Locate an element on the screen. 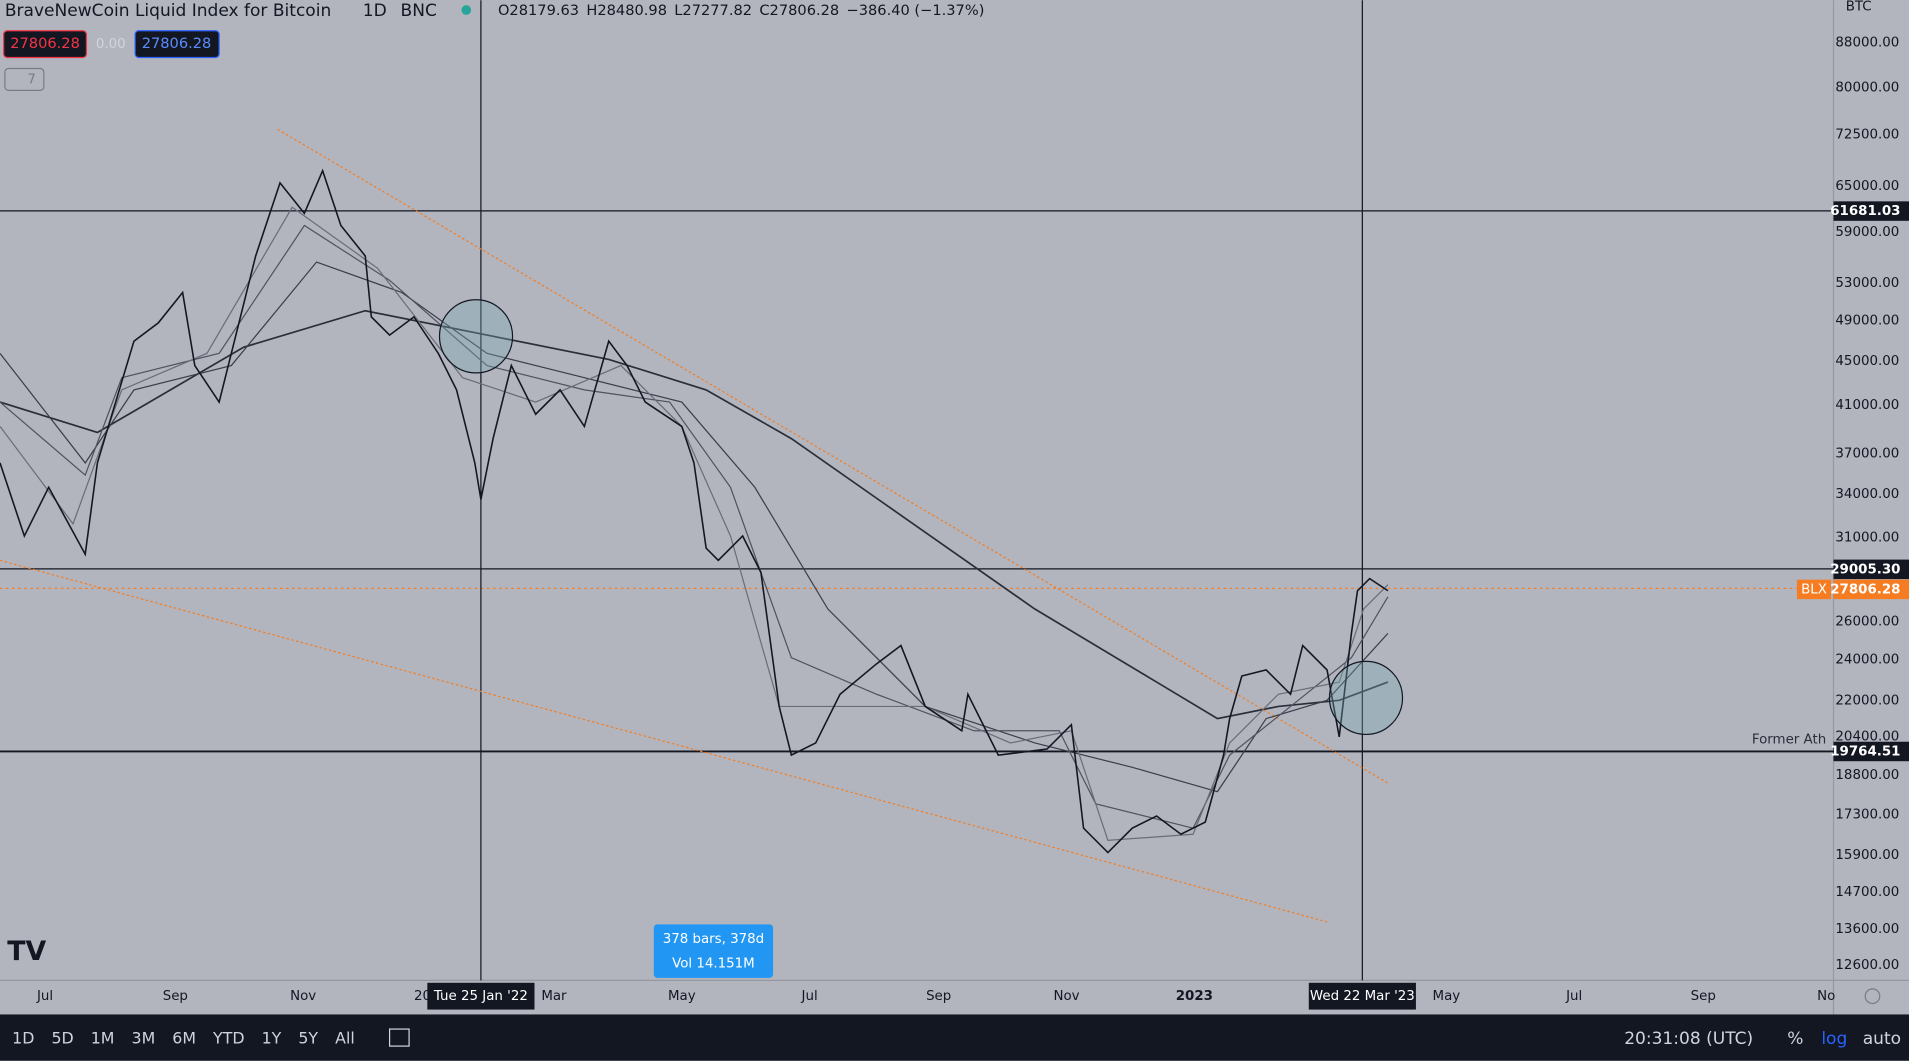 The height and width of the screenshot is (1061, 1909). range-button: 5Y is located at coordinates (308, 1037).